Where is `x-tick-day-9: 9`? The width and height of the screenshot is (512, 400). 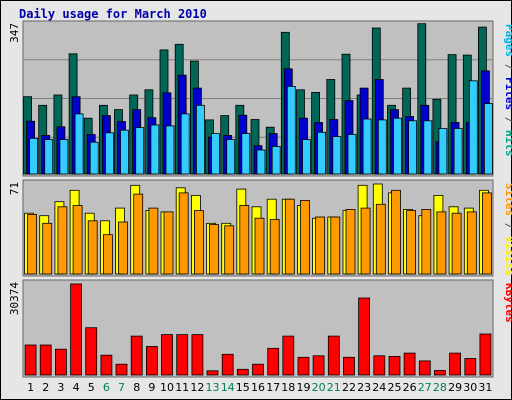 x-tick-day-9: 9 is located at coordinates (151, 387).